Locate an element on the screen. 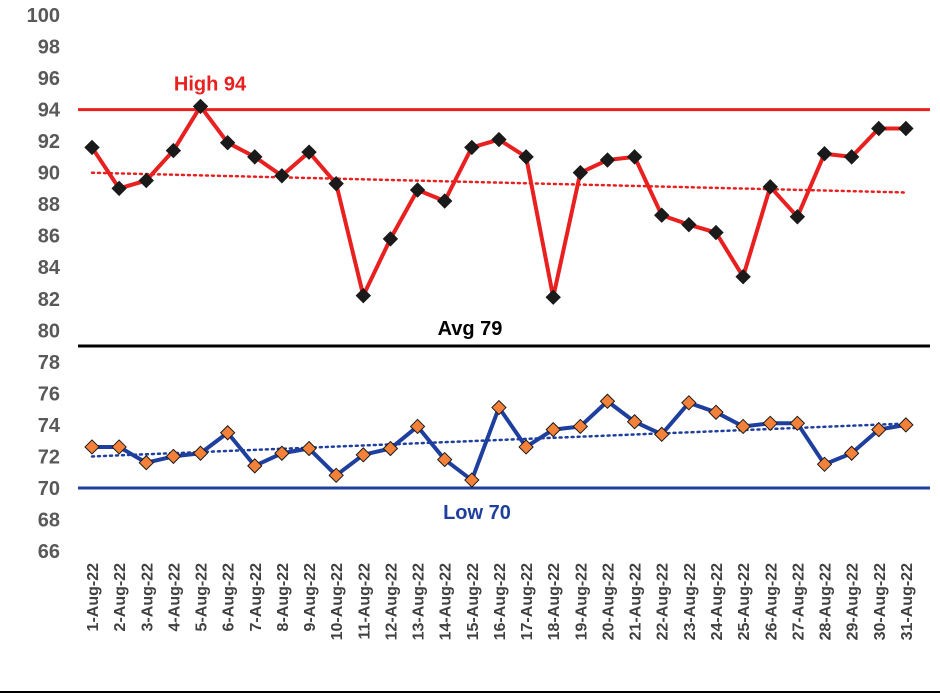 The height and width of the screenshot is (698, 940). y-tick-label: 88 is located at coordinates (49, 205).